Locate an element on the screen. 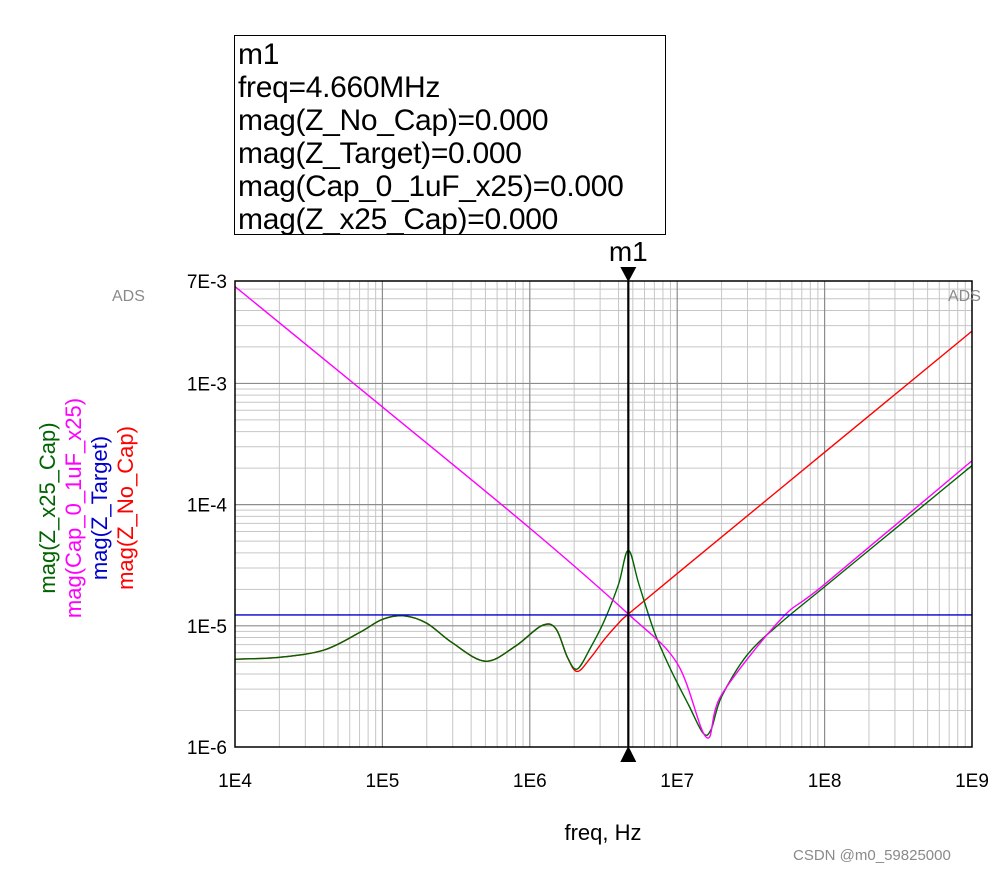 The width and height of the screenshot is (993, 873). marker-triangle-bottom is located at coordinates (628, 754).